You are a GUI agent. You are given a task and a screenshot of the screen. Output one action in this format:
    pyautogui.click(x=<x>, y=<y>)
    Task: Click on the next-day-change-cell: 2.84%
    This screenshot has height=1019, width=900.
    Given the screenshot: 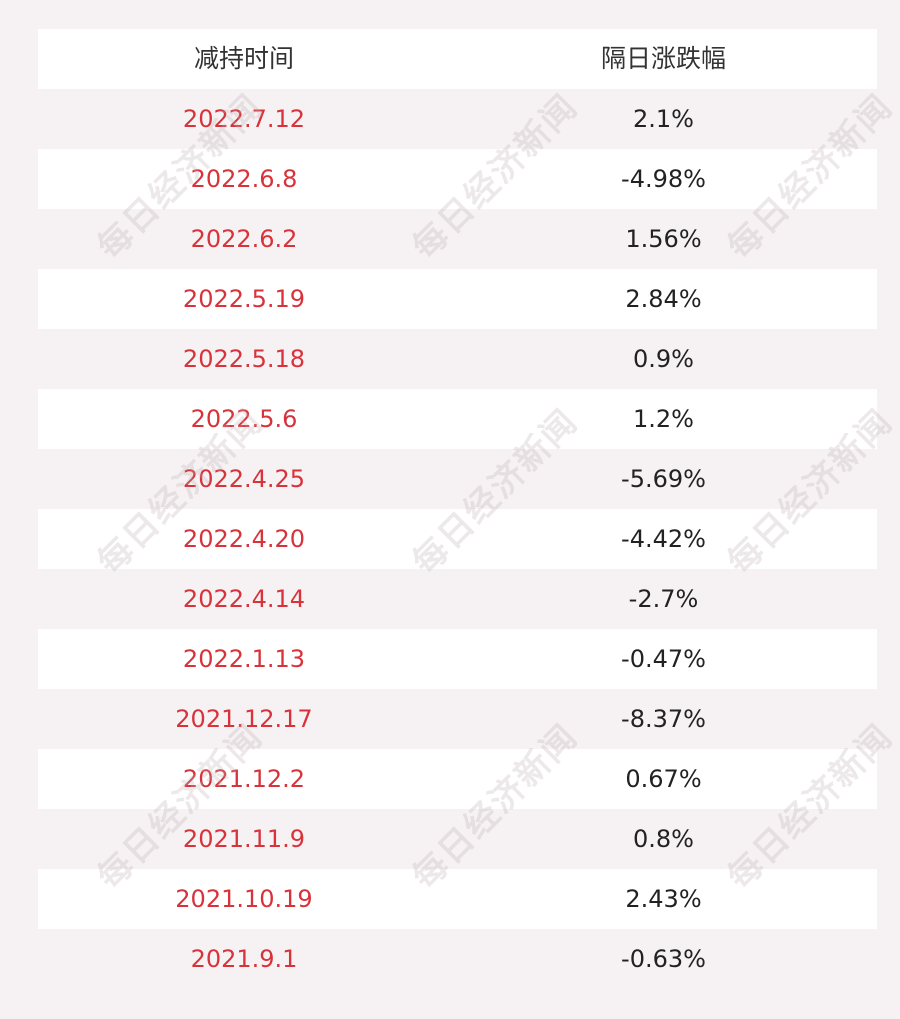 What is the action you would take?
    pyautogui.click(x=663, y=299)
    